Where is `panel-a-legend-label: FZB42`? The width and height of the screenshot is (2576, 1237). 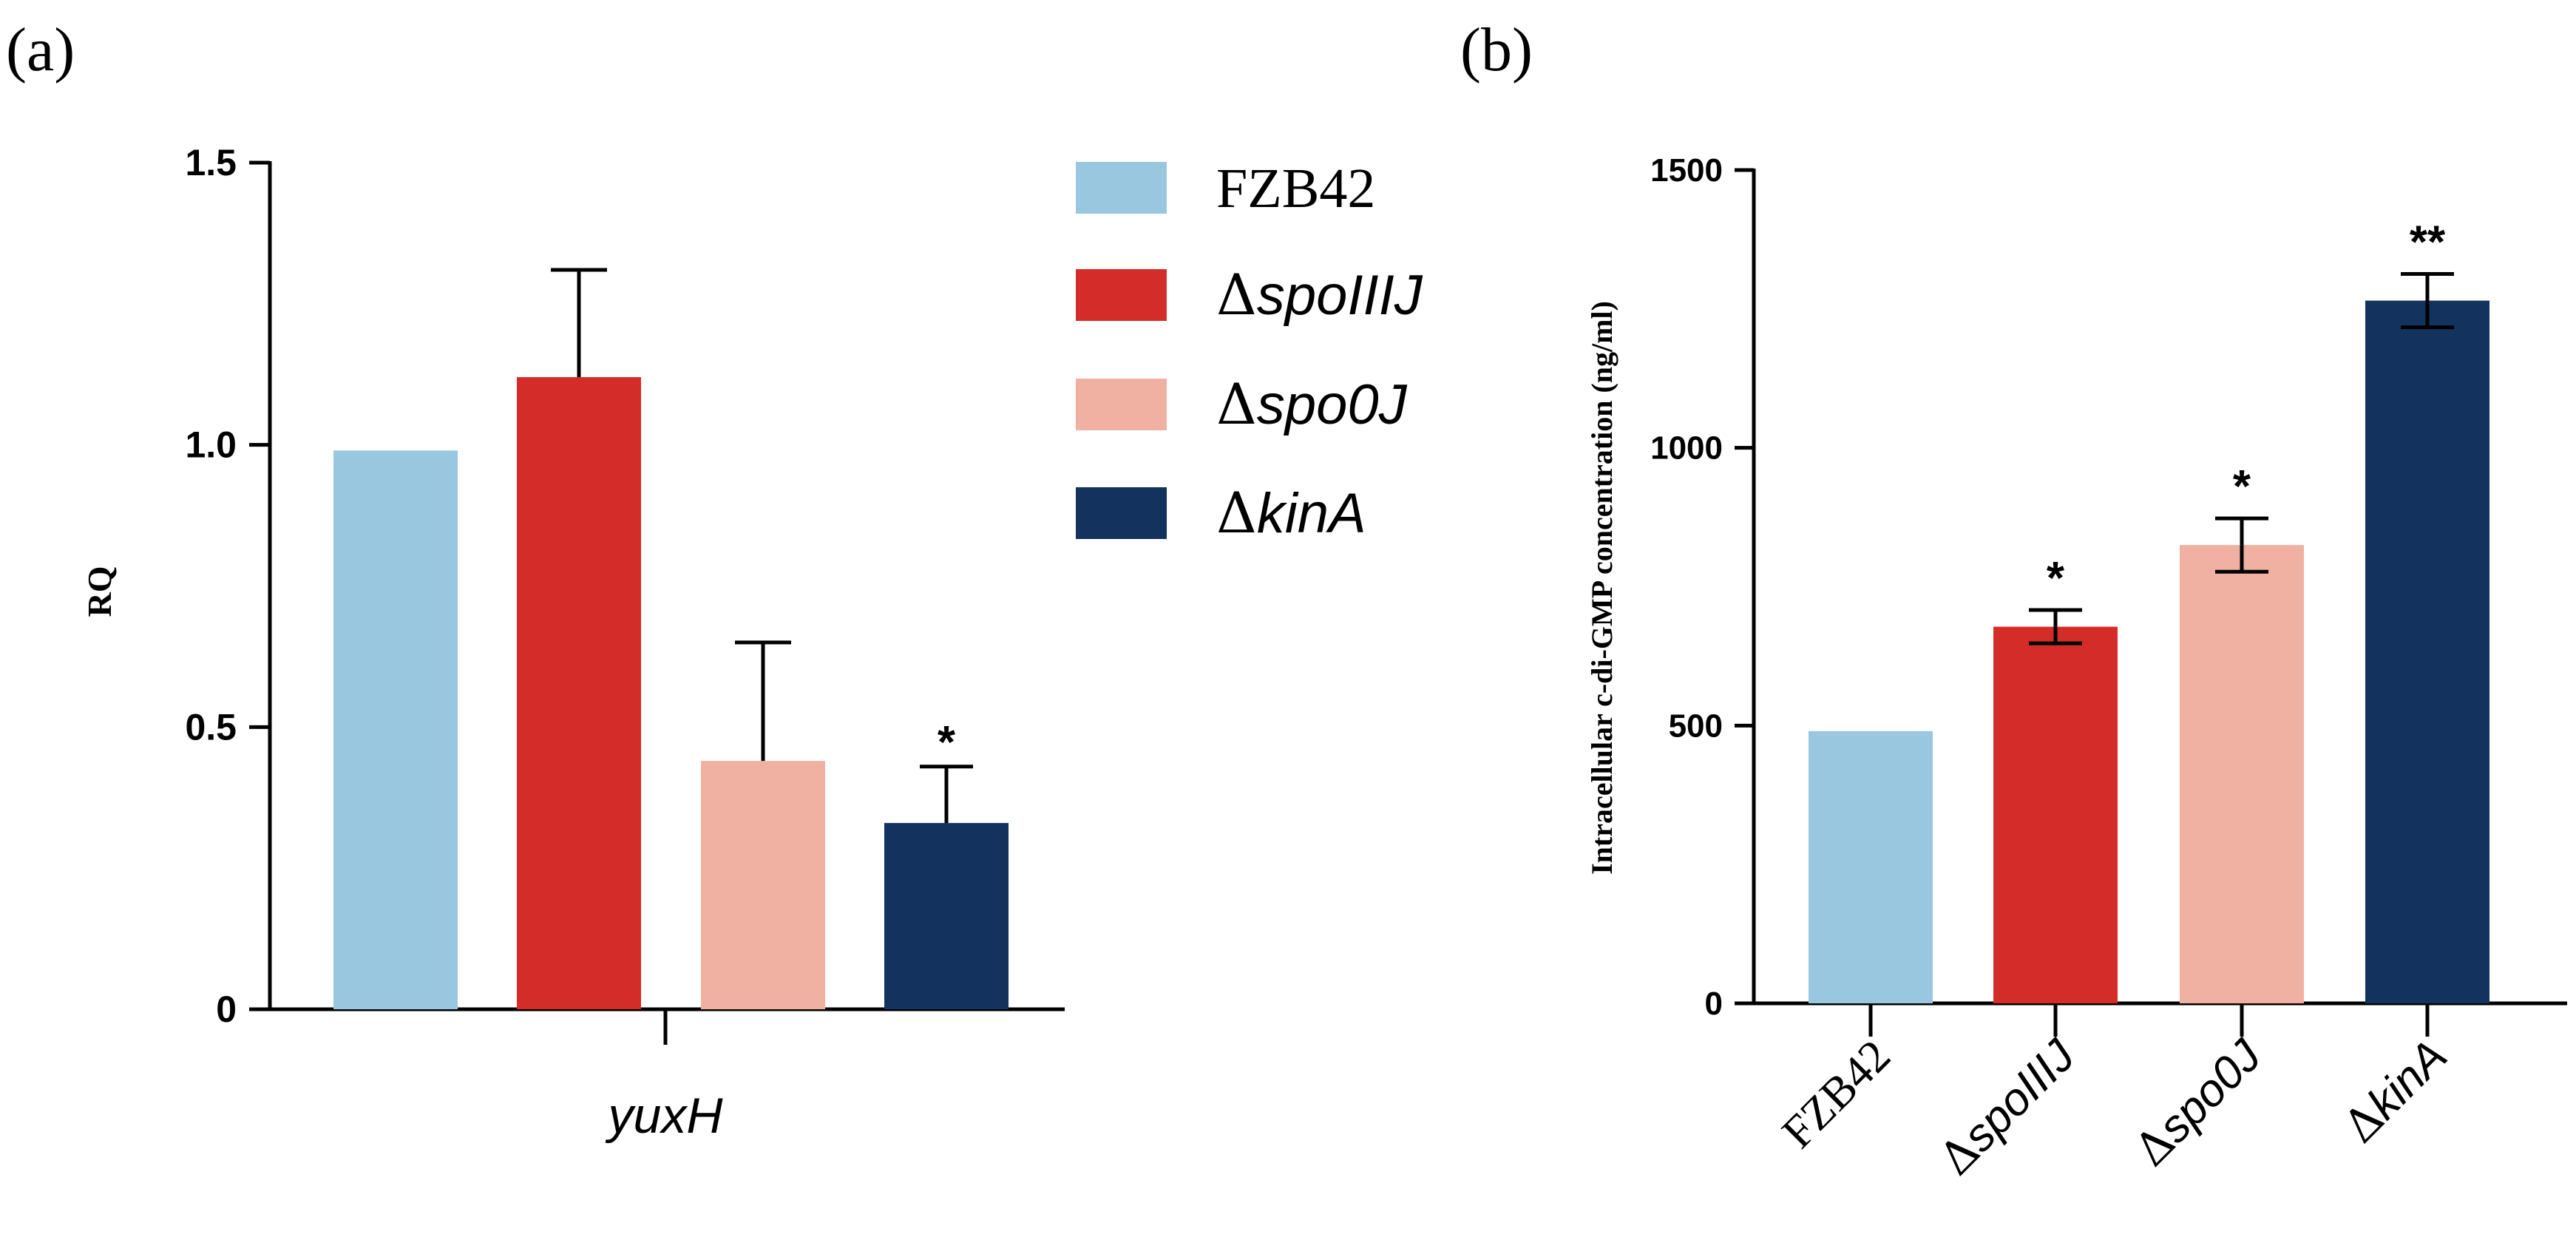
panel-a-legend-label: FZB42 is located at coordinates (1295, 188).